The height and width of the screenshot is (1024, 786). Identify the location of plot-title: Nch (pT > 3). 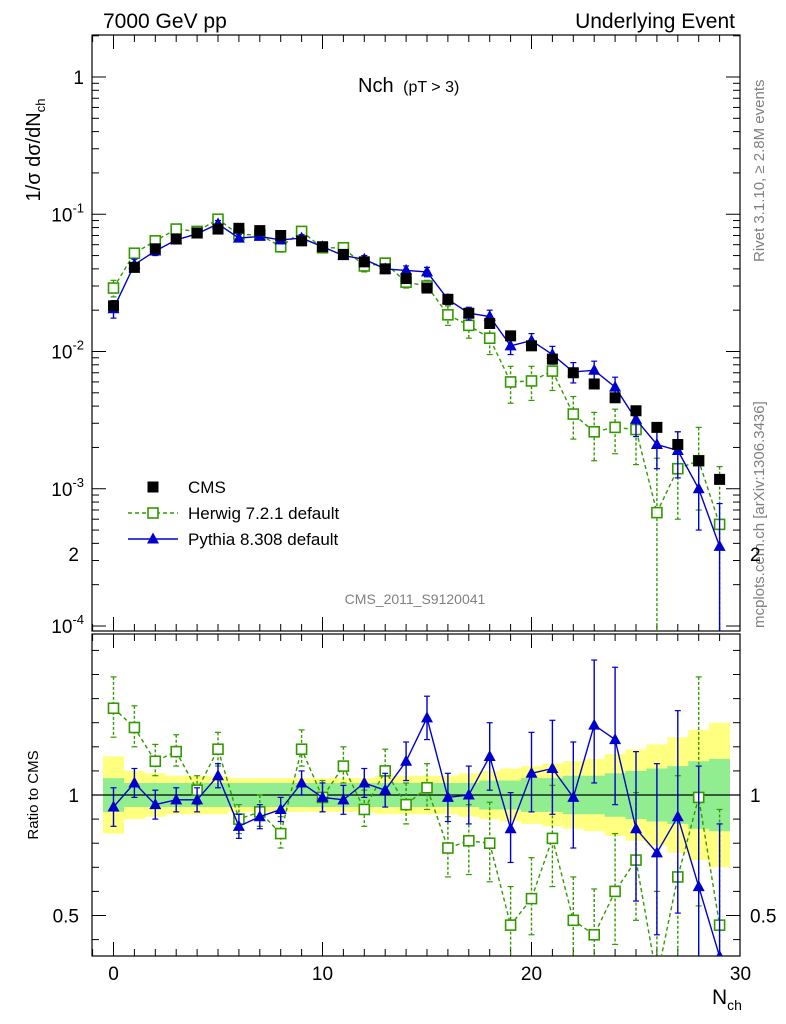
(408, 86).